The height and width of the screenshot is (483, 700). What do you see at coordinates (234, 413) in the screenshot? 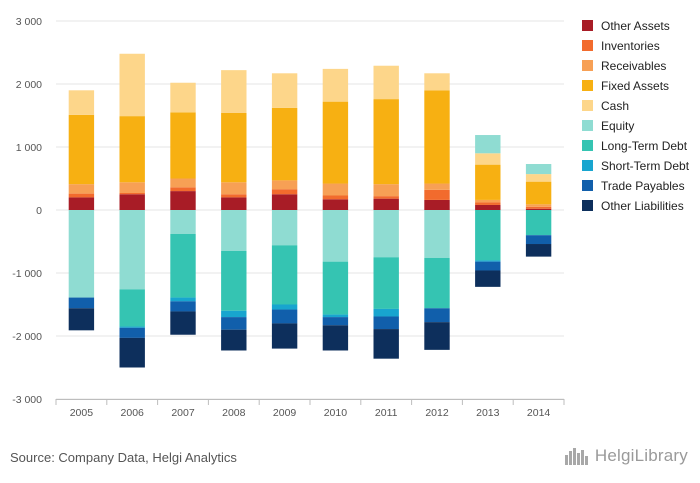
I see `x-tick-label: 2008` at bounding box center [234, 413].